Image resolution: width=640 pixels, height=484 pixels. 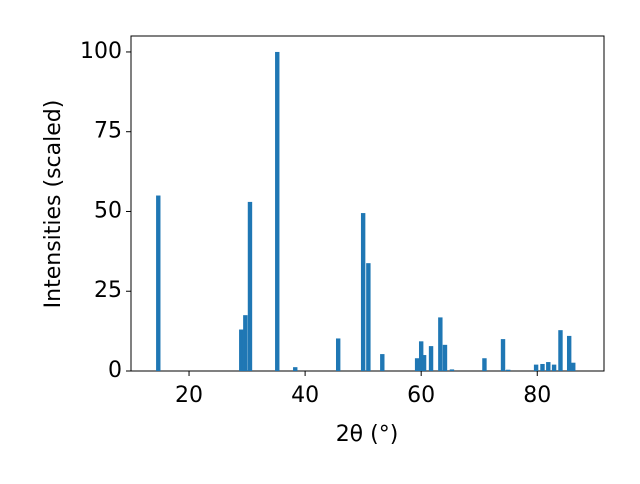 I want to click on x-tick-label: 80, so click(x=537, y=395).